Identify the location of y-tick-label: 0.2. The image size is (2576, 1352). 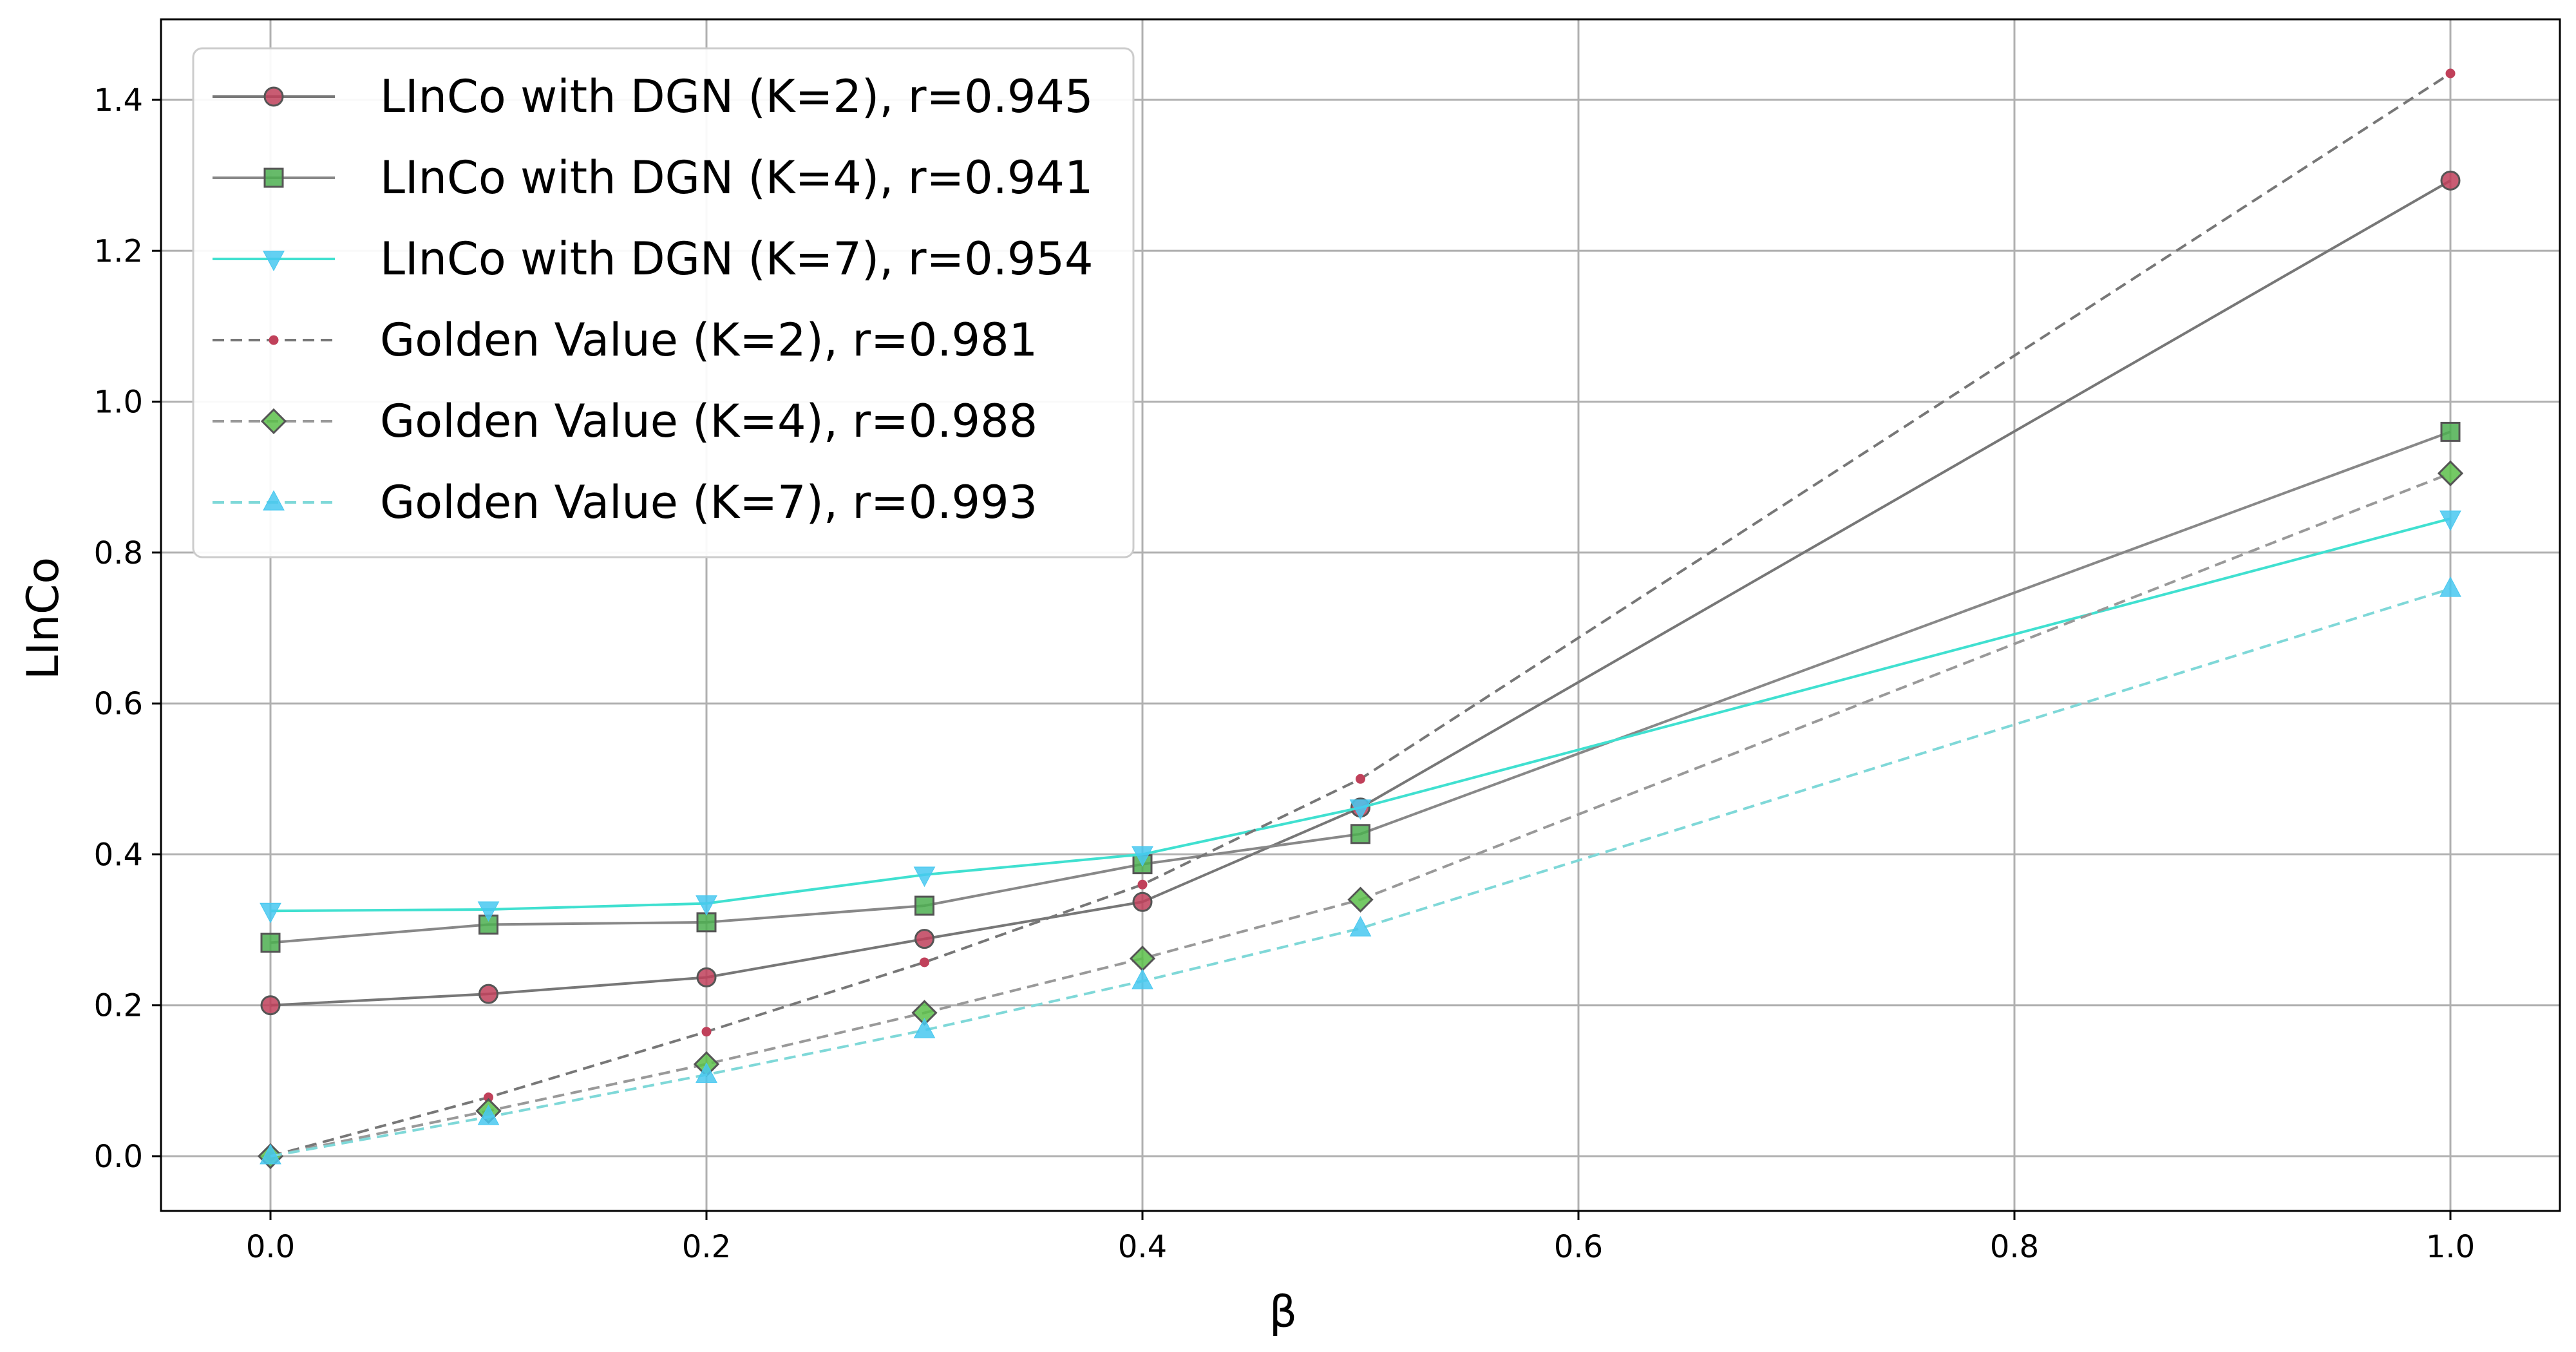
(119, 1006).